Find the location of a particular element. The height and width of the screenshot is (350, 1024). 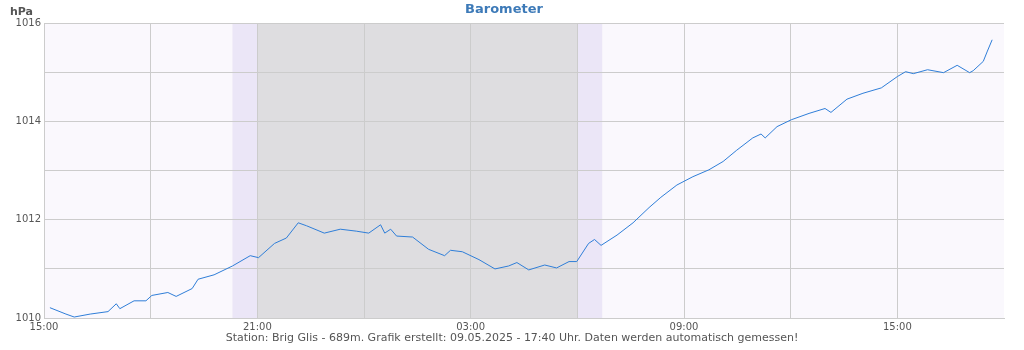

y-tick-label: 1012 is located at coordinates (28, 219).